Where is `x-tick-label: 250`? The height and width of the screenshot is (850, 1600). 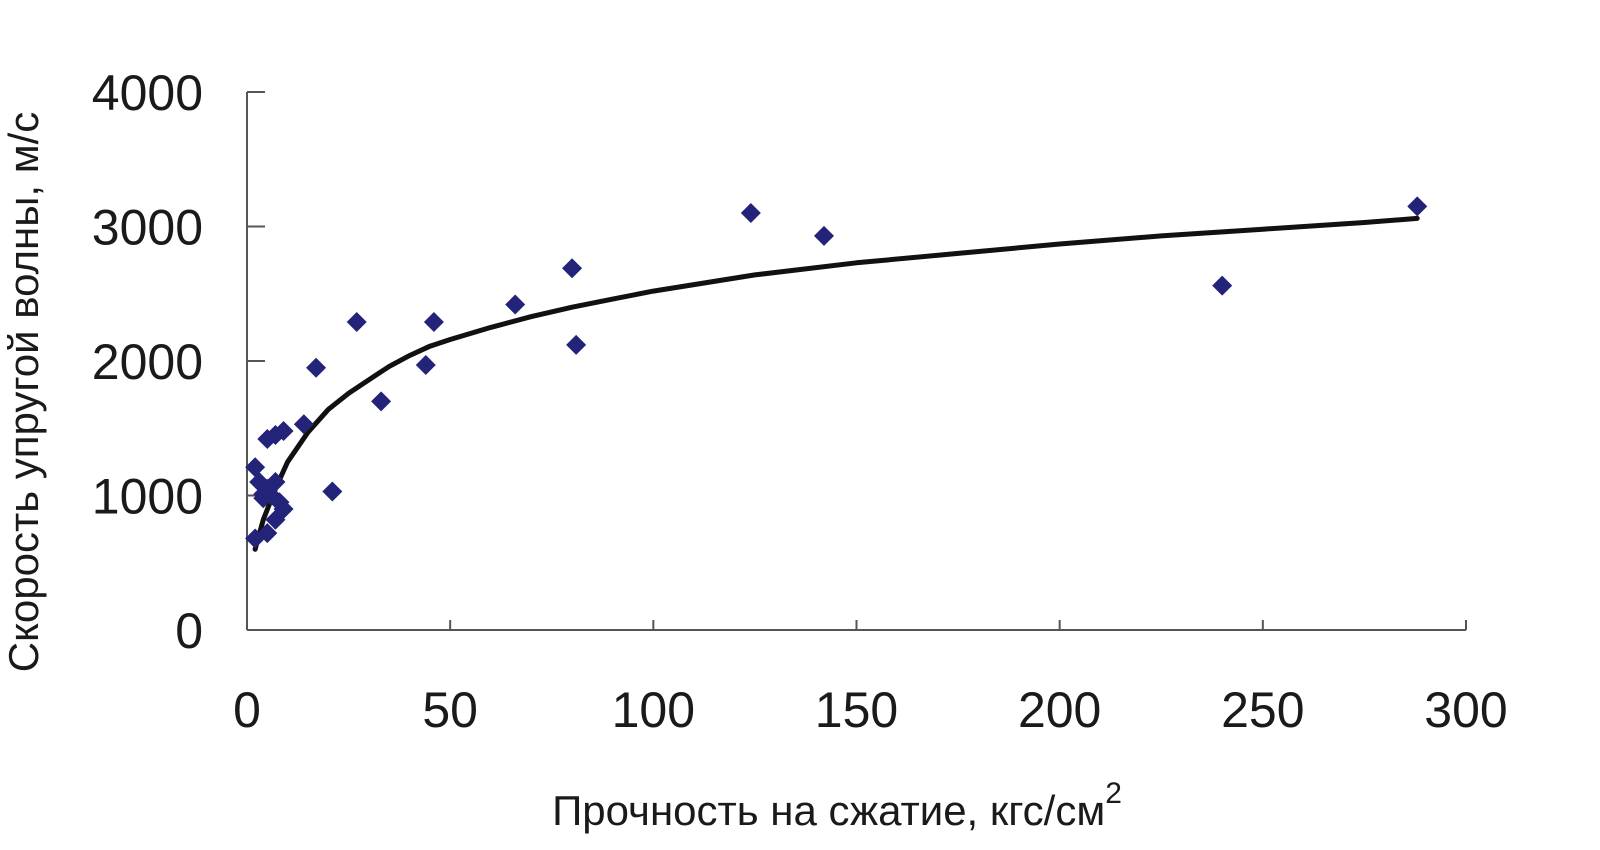
x-tick-label: 250 is located at coordinates (1262, 710).